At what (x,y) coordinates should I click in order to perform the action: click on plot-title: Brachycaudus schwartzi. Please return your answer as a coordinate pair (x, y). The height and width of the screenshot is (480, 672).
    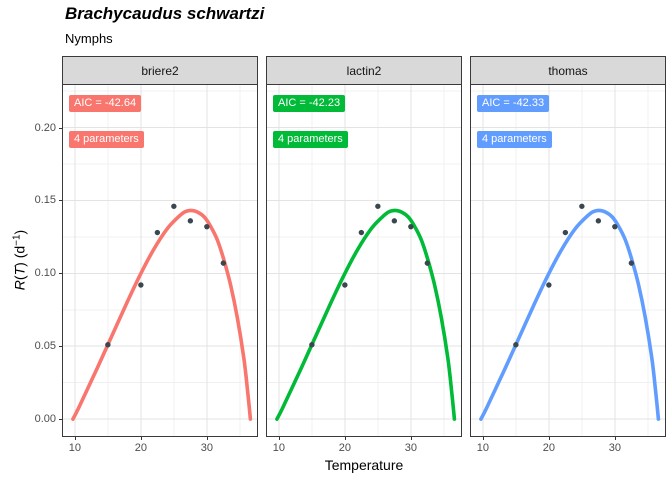
    Looking at the image, I should click on (165, 13).